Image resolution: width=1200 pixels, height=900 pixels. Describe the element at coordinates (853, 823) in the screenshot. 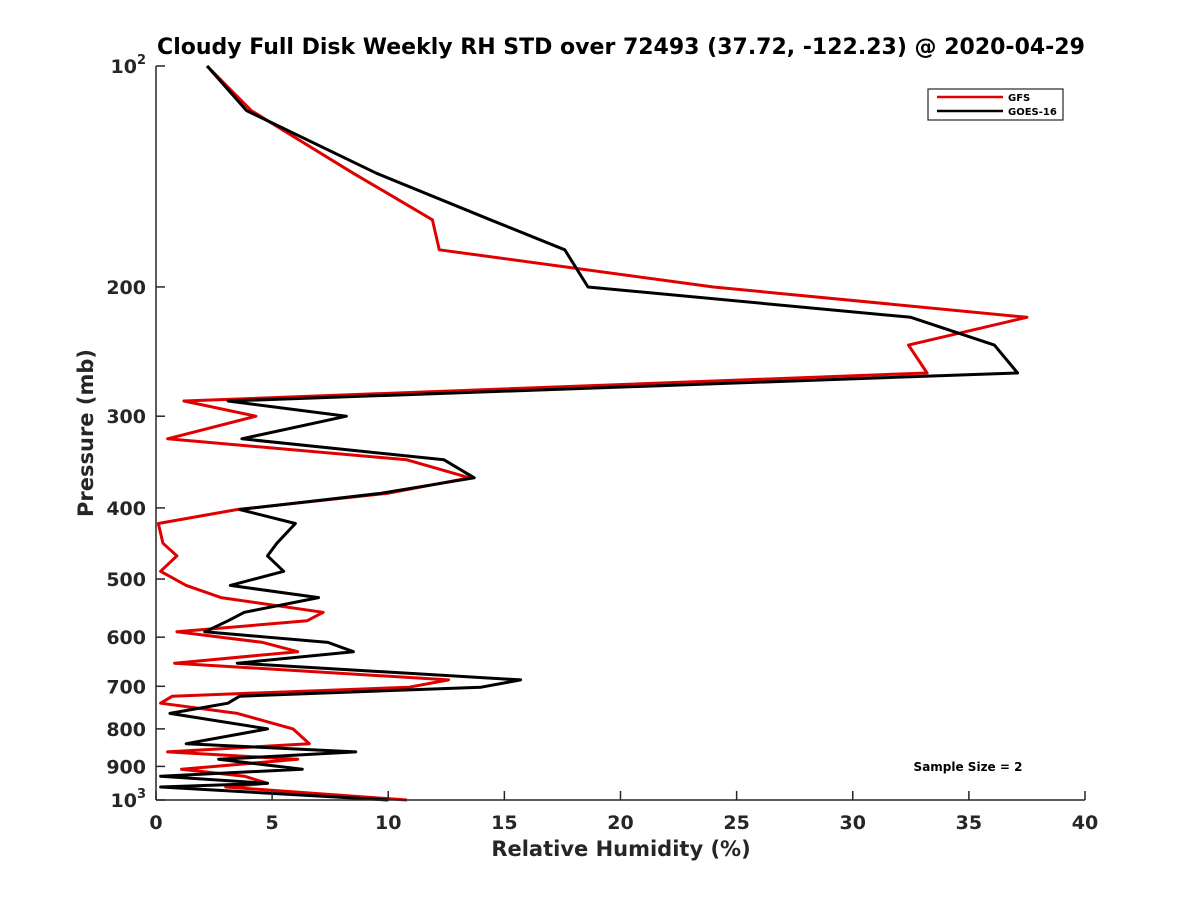

I see `x-tick-label: 30` at that location.